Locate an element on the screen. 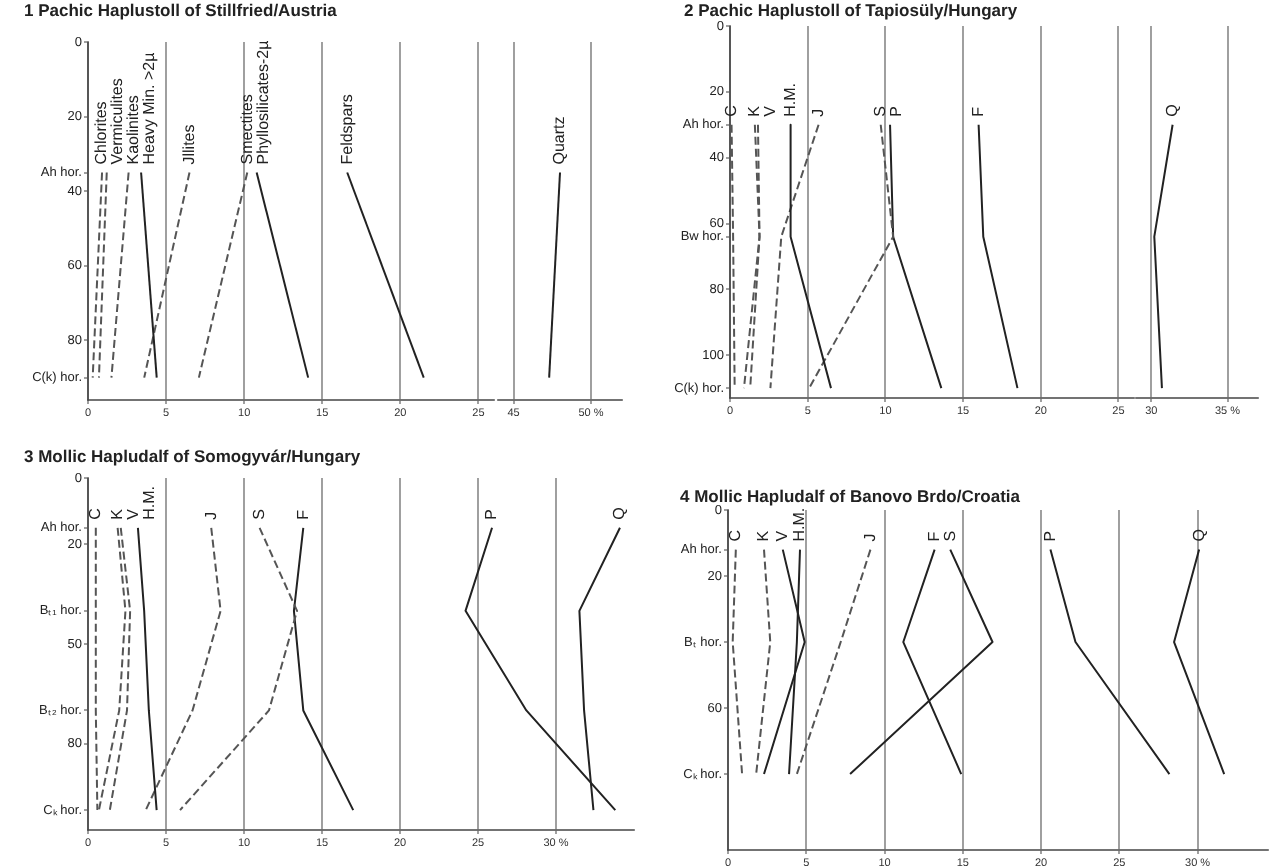  text: Chlorites is located at coordinates (101, 133).